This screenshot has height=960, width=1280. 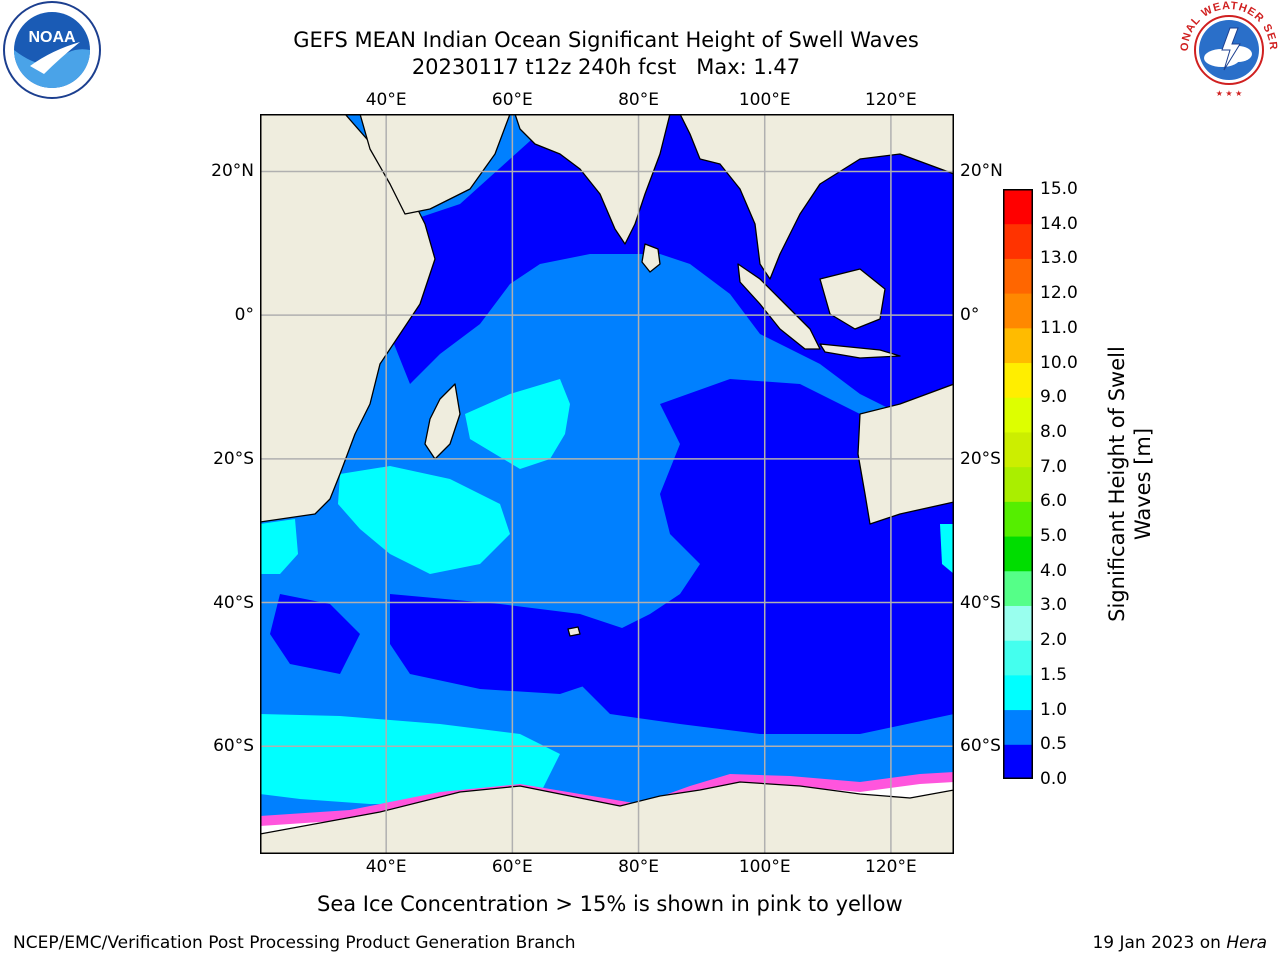 What do you see at coordinates (981, 171) in the screenshot?
I see `lat-right-tick-label: 20°N` at bounding box center [981, 171].